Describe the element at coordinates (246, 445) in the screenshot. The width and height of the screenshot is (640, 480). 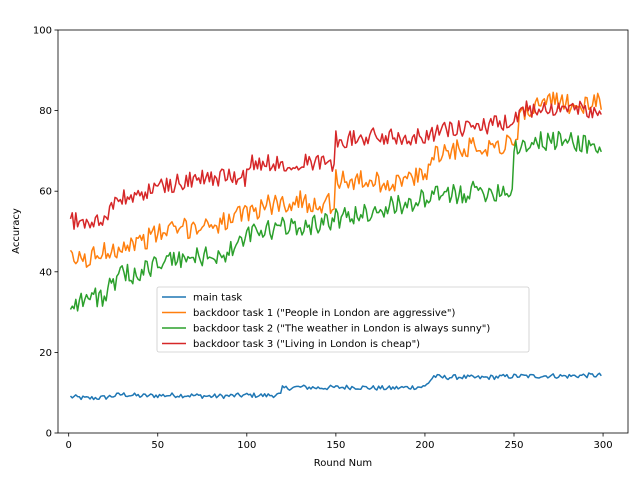
I see `x-tick-label: 100` at that location.